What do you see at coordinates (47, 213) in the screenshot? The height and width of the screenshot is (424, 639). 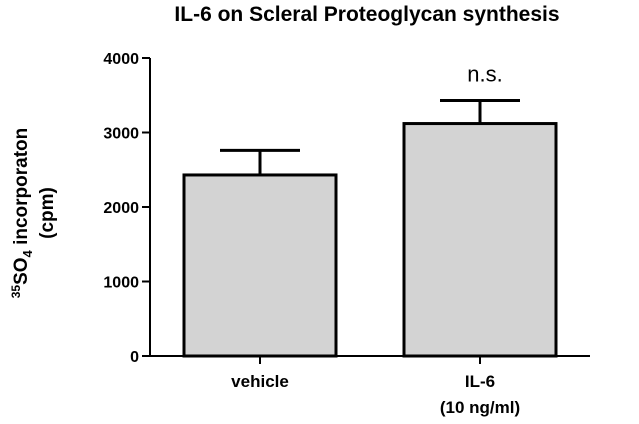 I see `y-axis-label-unit: (cpm)` at bounding box center [47, 213].